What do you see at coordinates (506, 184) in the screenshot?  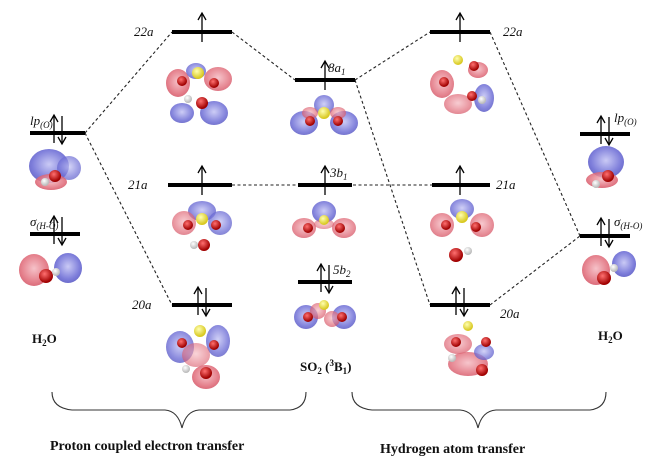 I see `label-21a-hat: 21a` at bounding box center [506, 184].